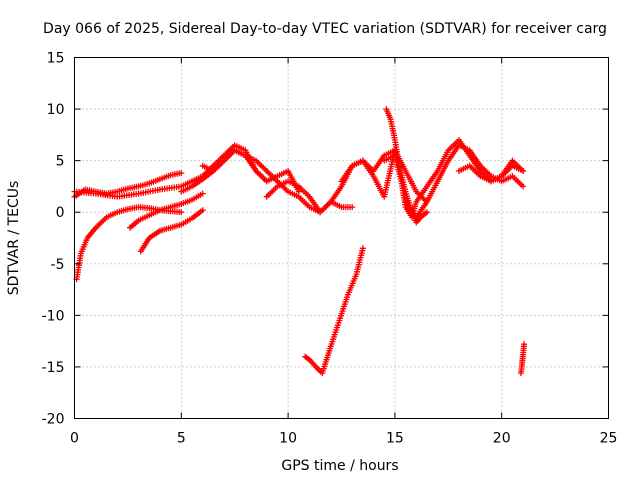  What do you see at coordinates (60, 213) in the screenshot?
I see `y-tick-label: 0` at bounding box center [60, 213].